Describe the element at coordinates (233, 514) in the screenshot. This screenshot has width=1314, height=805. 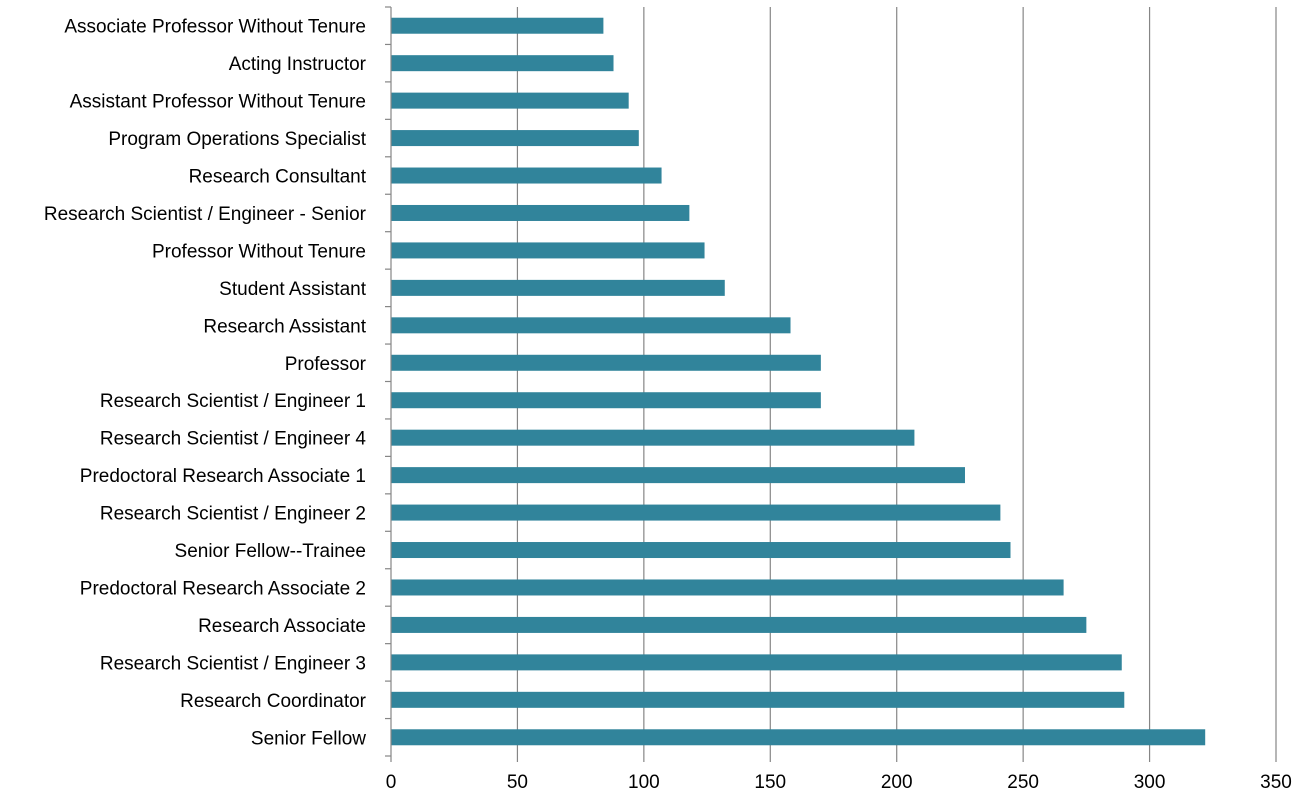
I see `category-label: Research Scientist / Engineer 2` at that location.